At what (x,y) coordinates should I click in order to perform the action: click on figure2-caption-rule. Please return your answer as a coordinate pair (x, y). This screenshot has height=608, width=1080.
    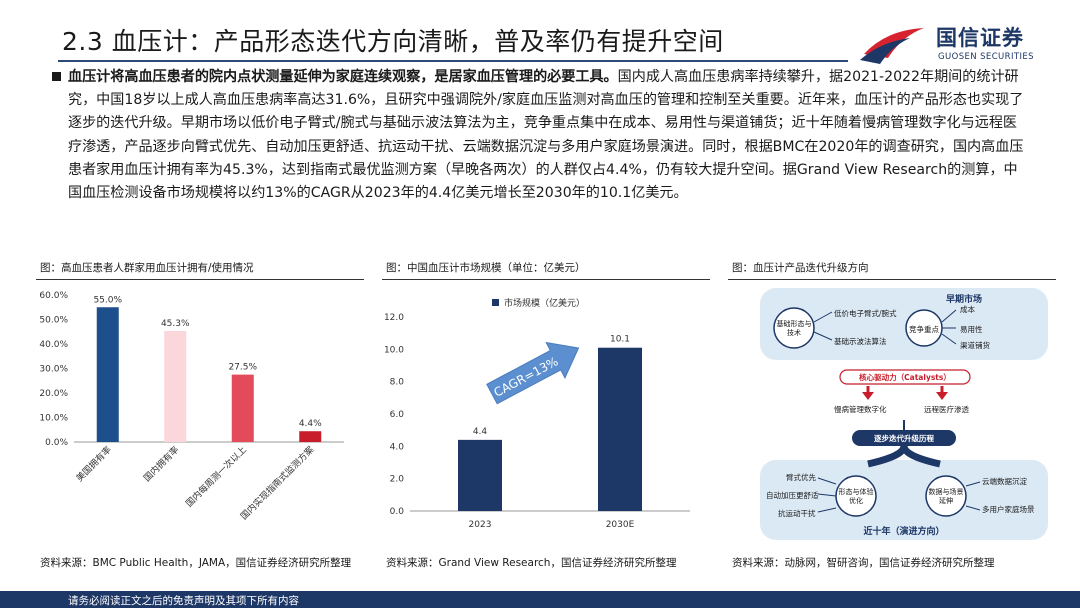
    Looking at the image, I should click on (546, 279).